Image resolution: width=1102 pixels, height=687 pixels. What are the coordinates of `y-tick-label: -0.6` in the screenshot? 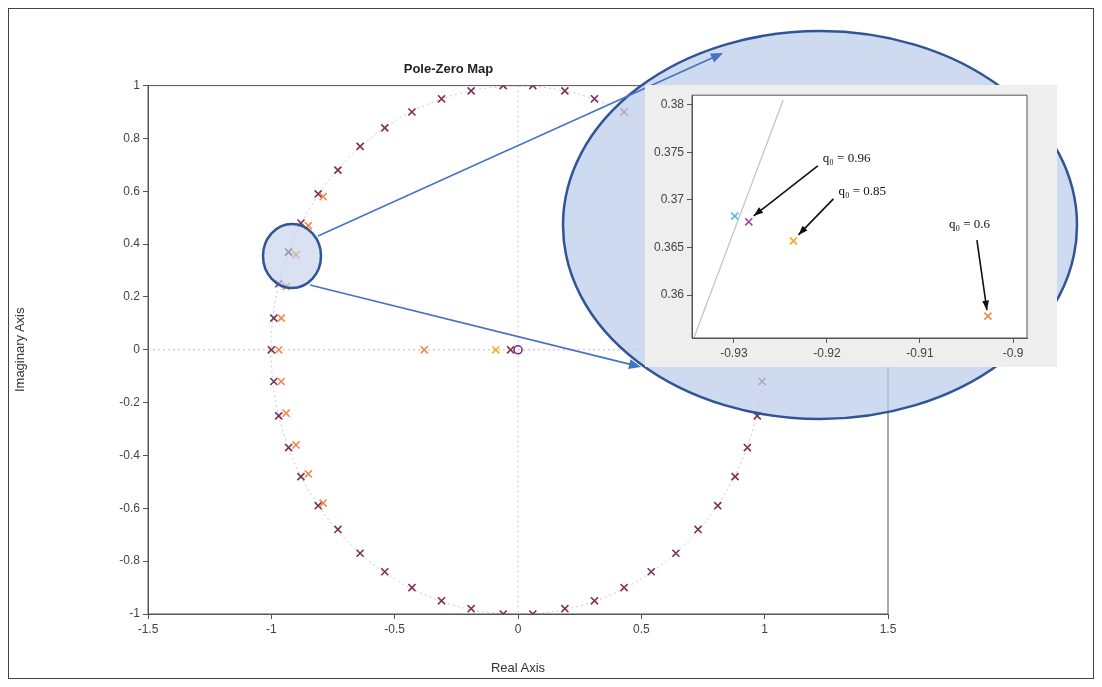 It's located at (130, 507).